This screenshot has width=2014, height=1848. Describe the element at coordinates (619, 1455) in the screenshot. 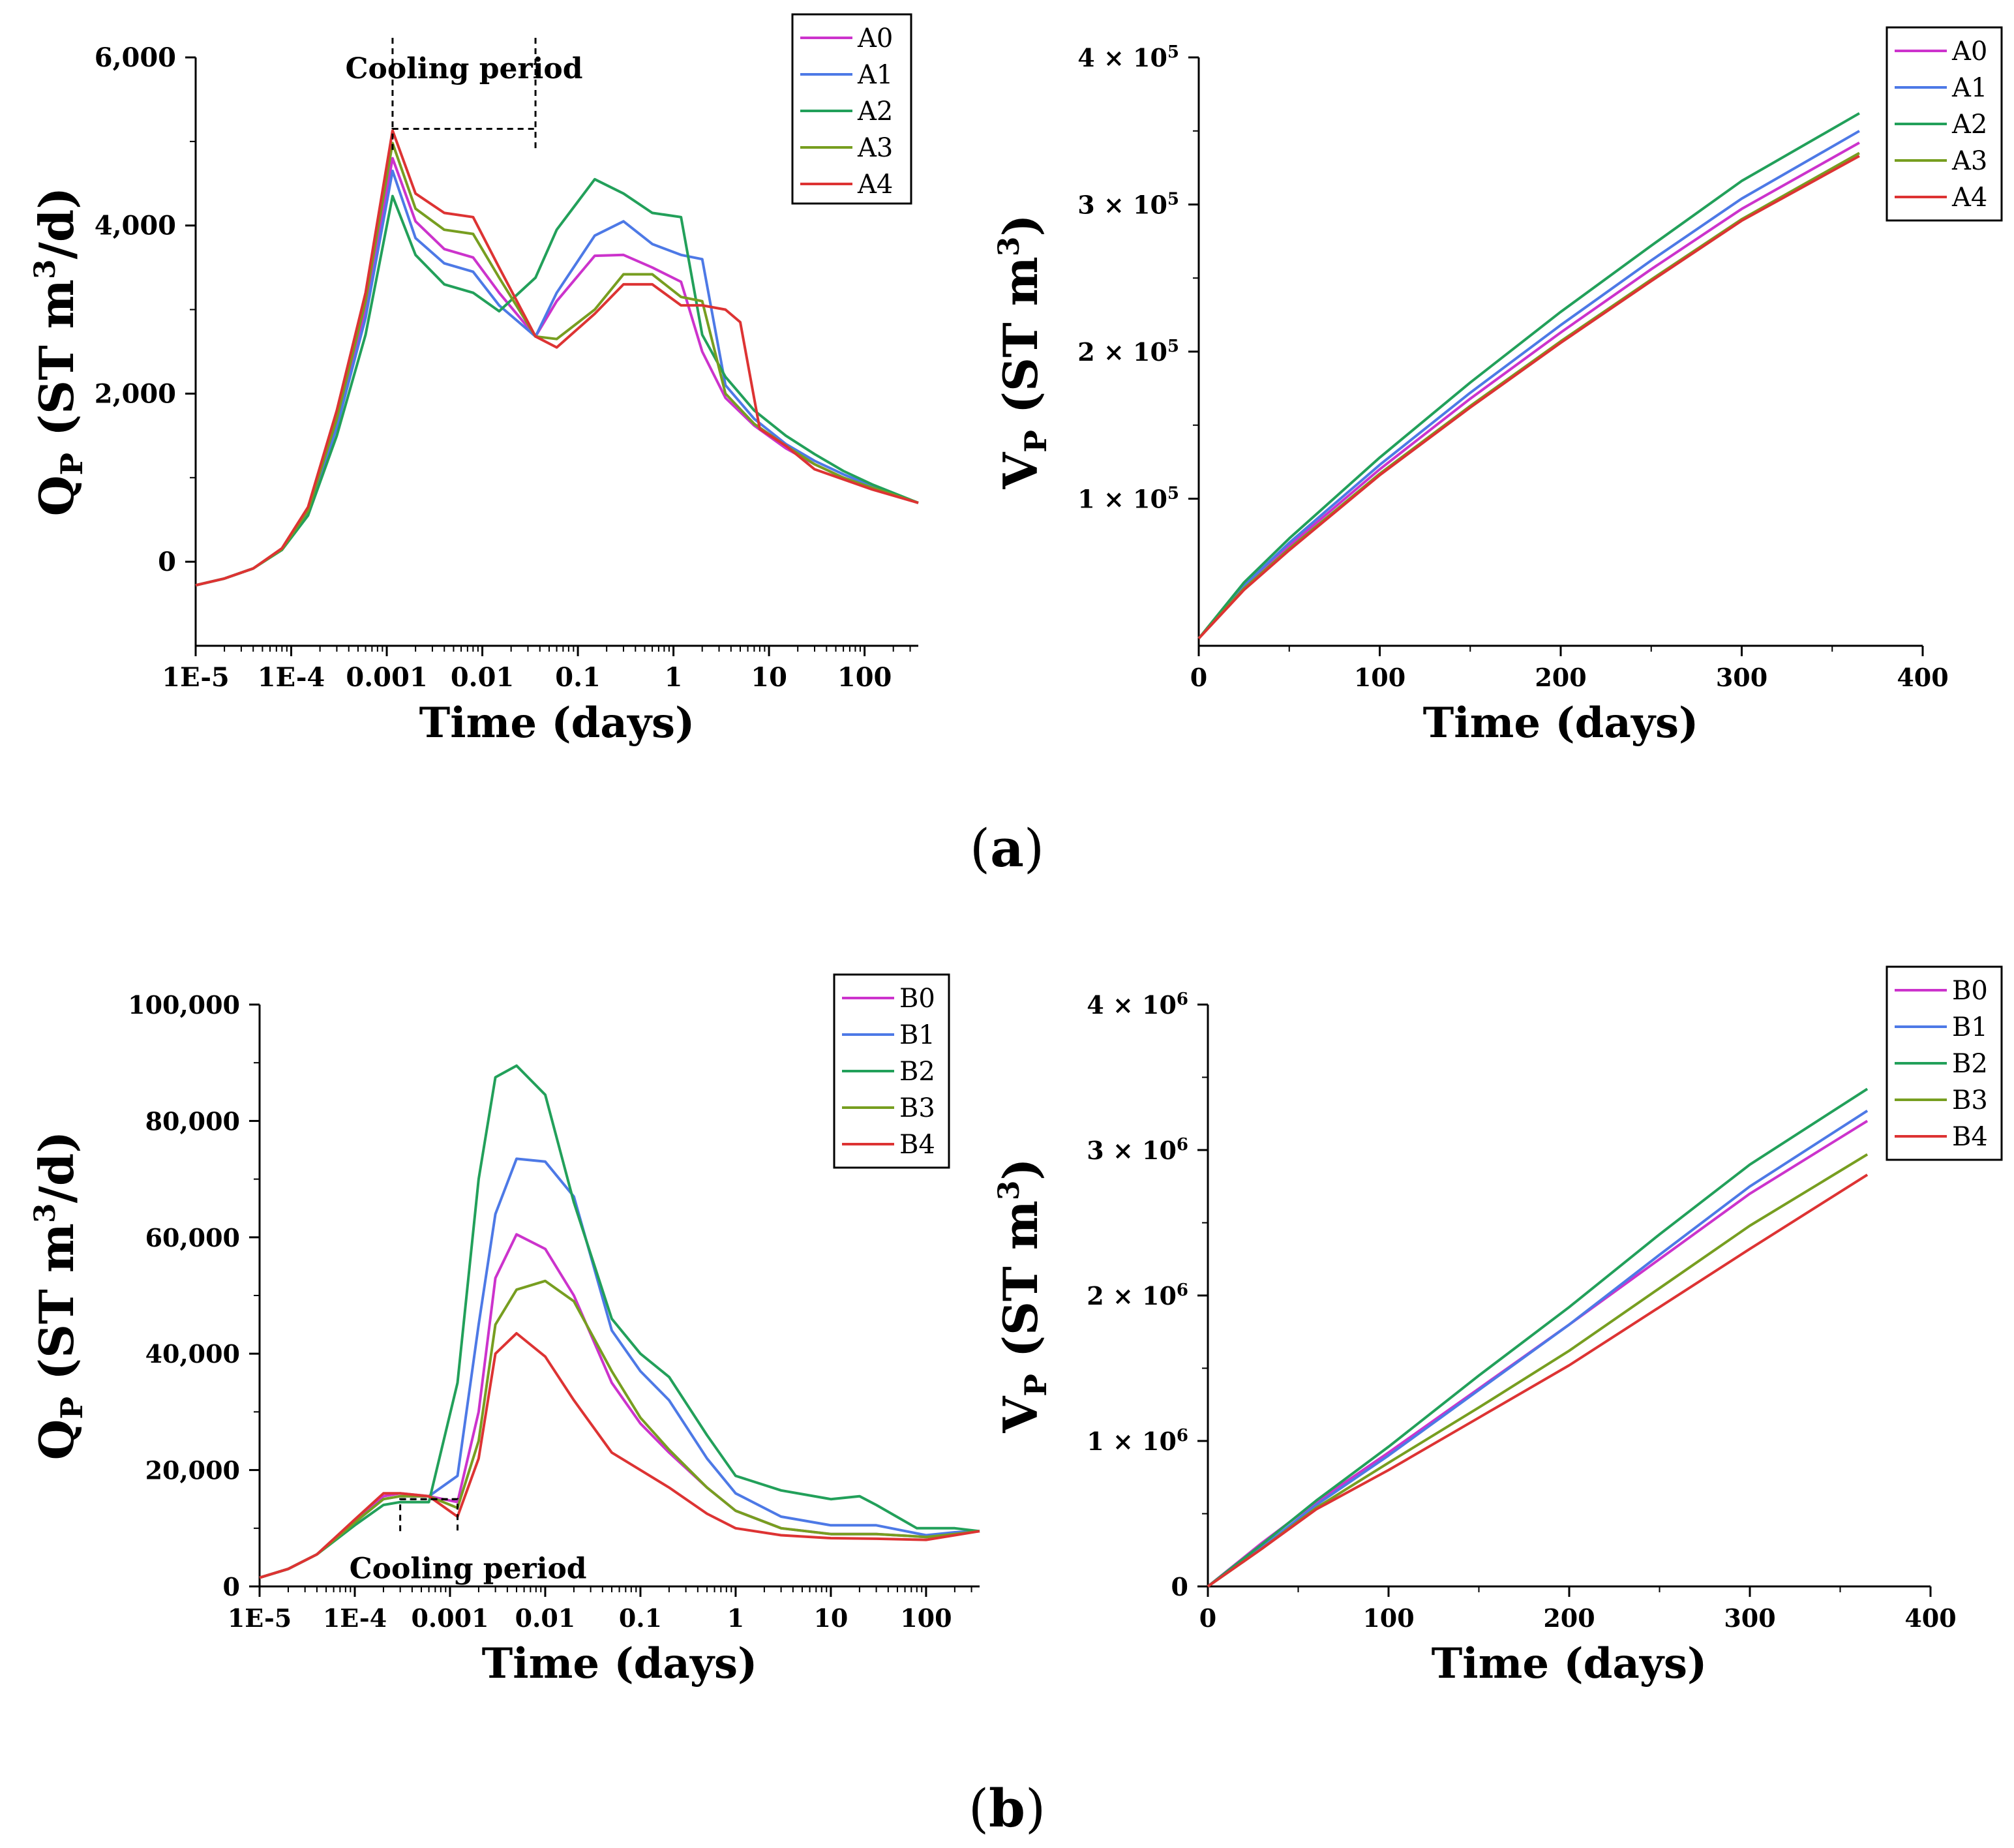

I see `series-line-B4` at that location.